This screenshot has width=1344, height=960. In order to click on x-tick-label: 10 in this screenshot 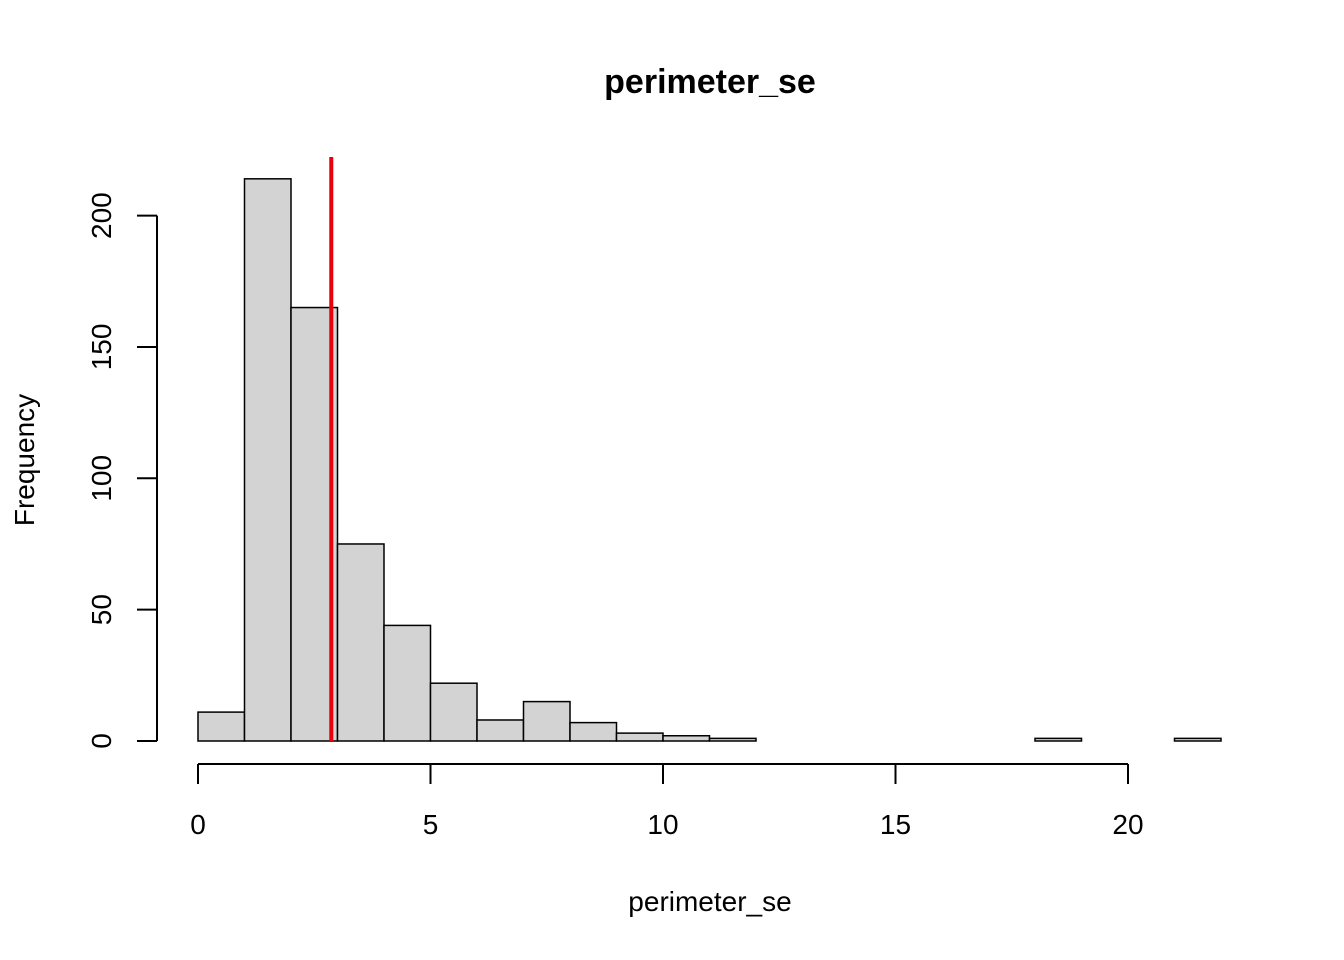, I will do `click(662, 824)`.